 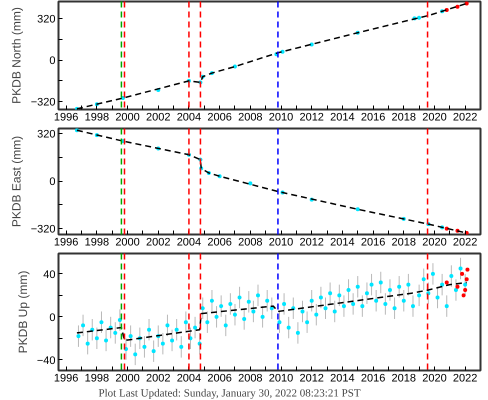 What do you see at coordinates (229, 394) in the screenshot?
I see `text: Plot Last Updated: Sunday, January 30, 2022 08:23:21 PST` at bounding box center [229, 394].